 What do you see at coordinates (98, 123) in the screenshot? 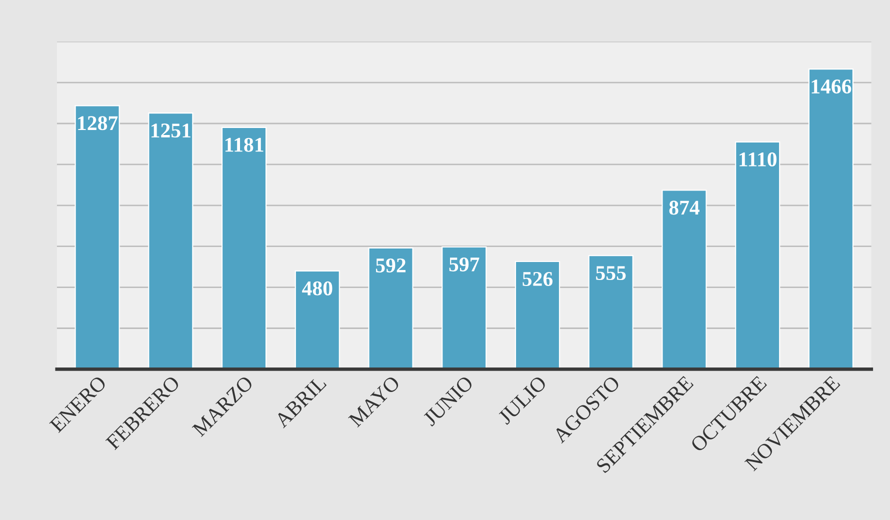
I see `data-label: 1287` at bounding box center [98, 123].